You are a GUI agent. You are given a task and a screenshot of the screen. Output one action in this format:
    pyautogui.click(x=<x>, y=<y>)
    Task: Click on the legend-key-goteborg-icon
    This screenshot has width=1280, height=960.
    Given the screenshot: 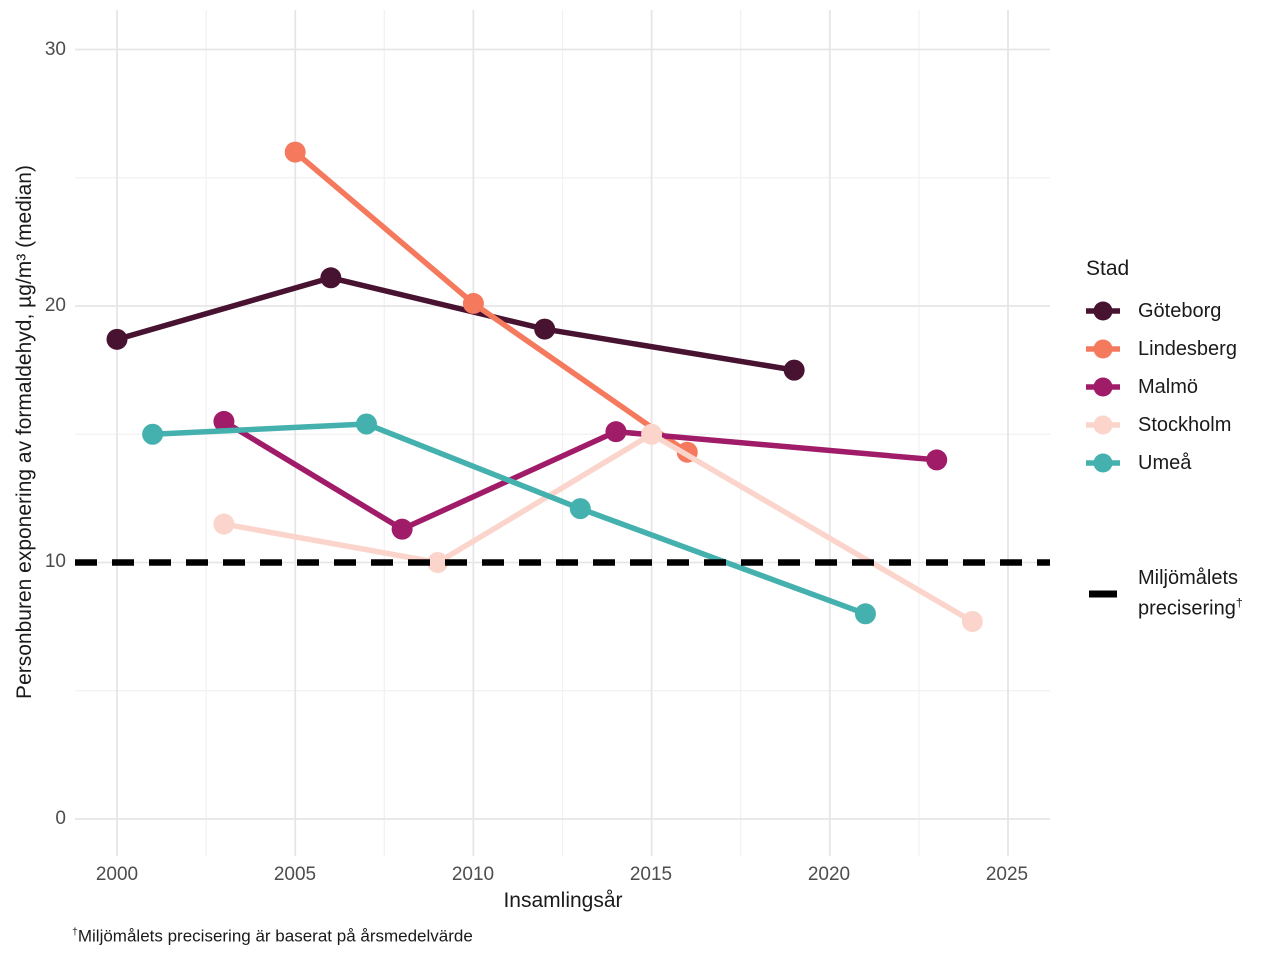 What is the action you would take?
    pyautogui.click(x=1103, y=311)
    